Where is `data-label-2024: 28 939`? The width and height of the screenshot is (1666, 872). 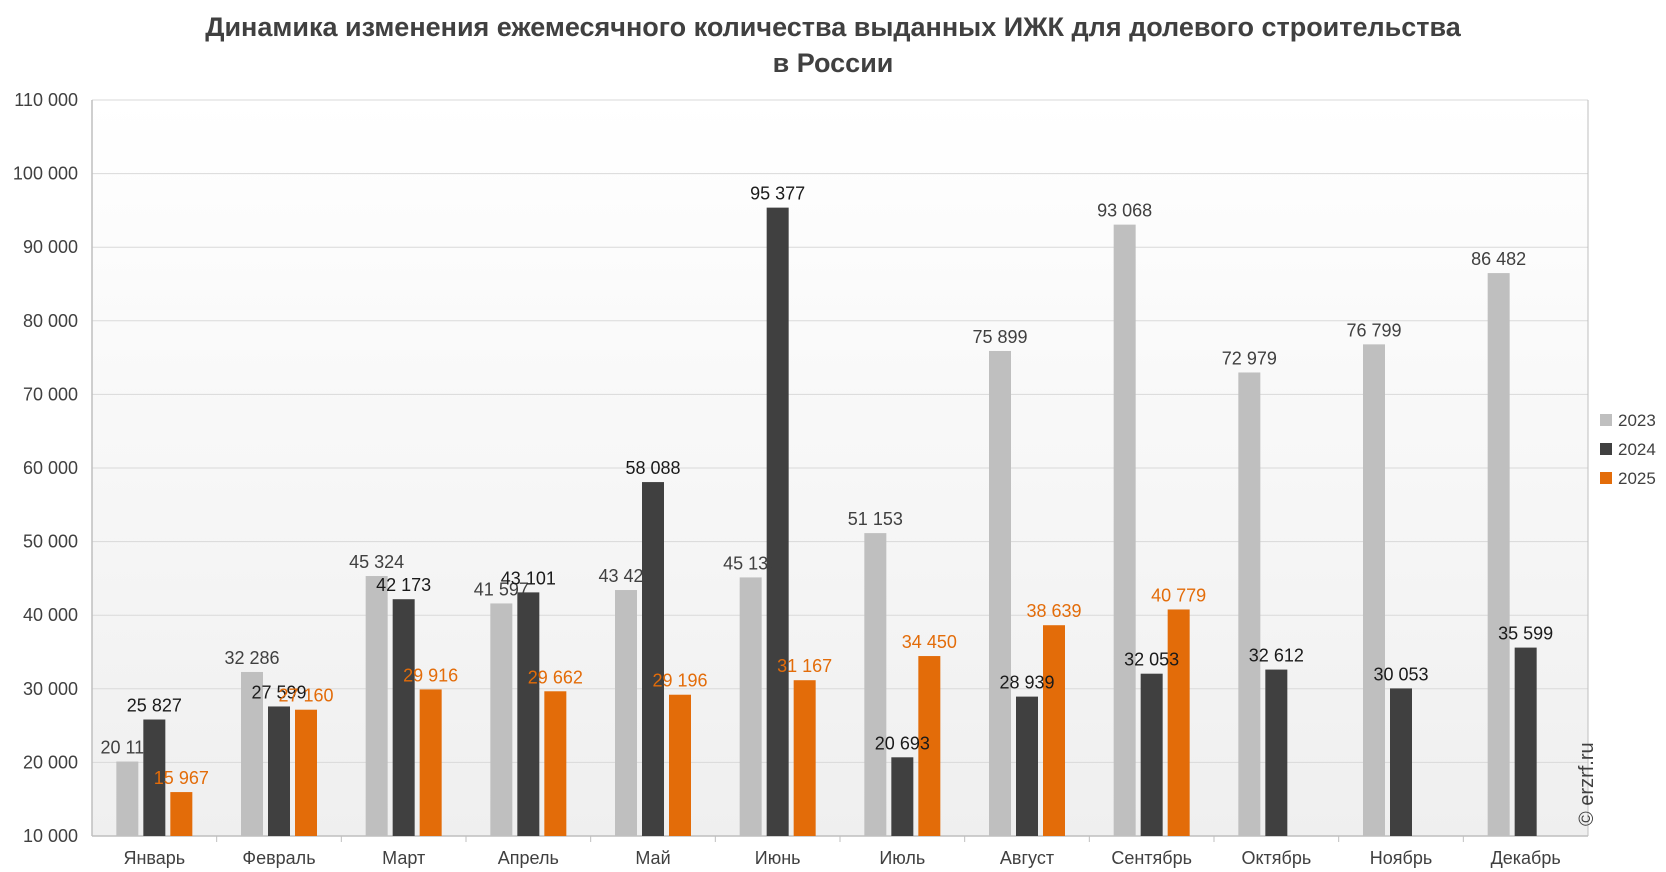 data-label-2024: 28 939 is located at coordinates (1026, 683).